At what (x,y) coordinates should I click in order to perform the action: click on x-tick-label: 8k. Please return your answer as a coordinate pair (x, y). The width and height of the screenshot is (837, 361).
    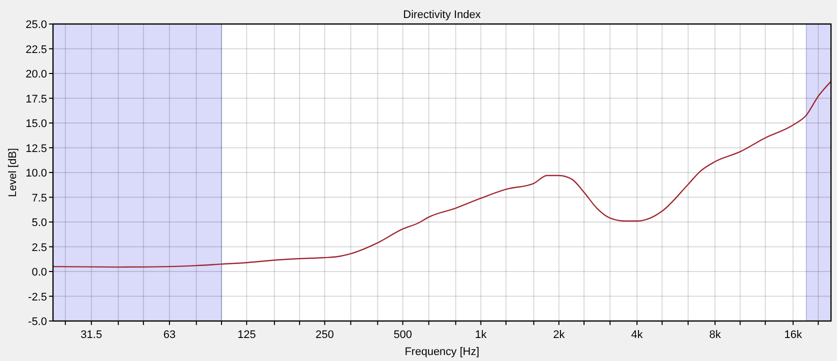
    Looking at the image, I should click on (715, 335).